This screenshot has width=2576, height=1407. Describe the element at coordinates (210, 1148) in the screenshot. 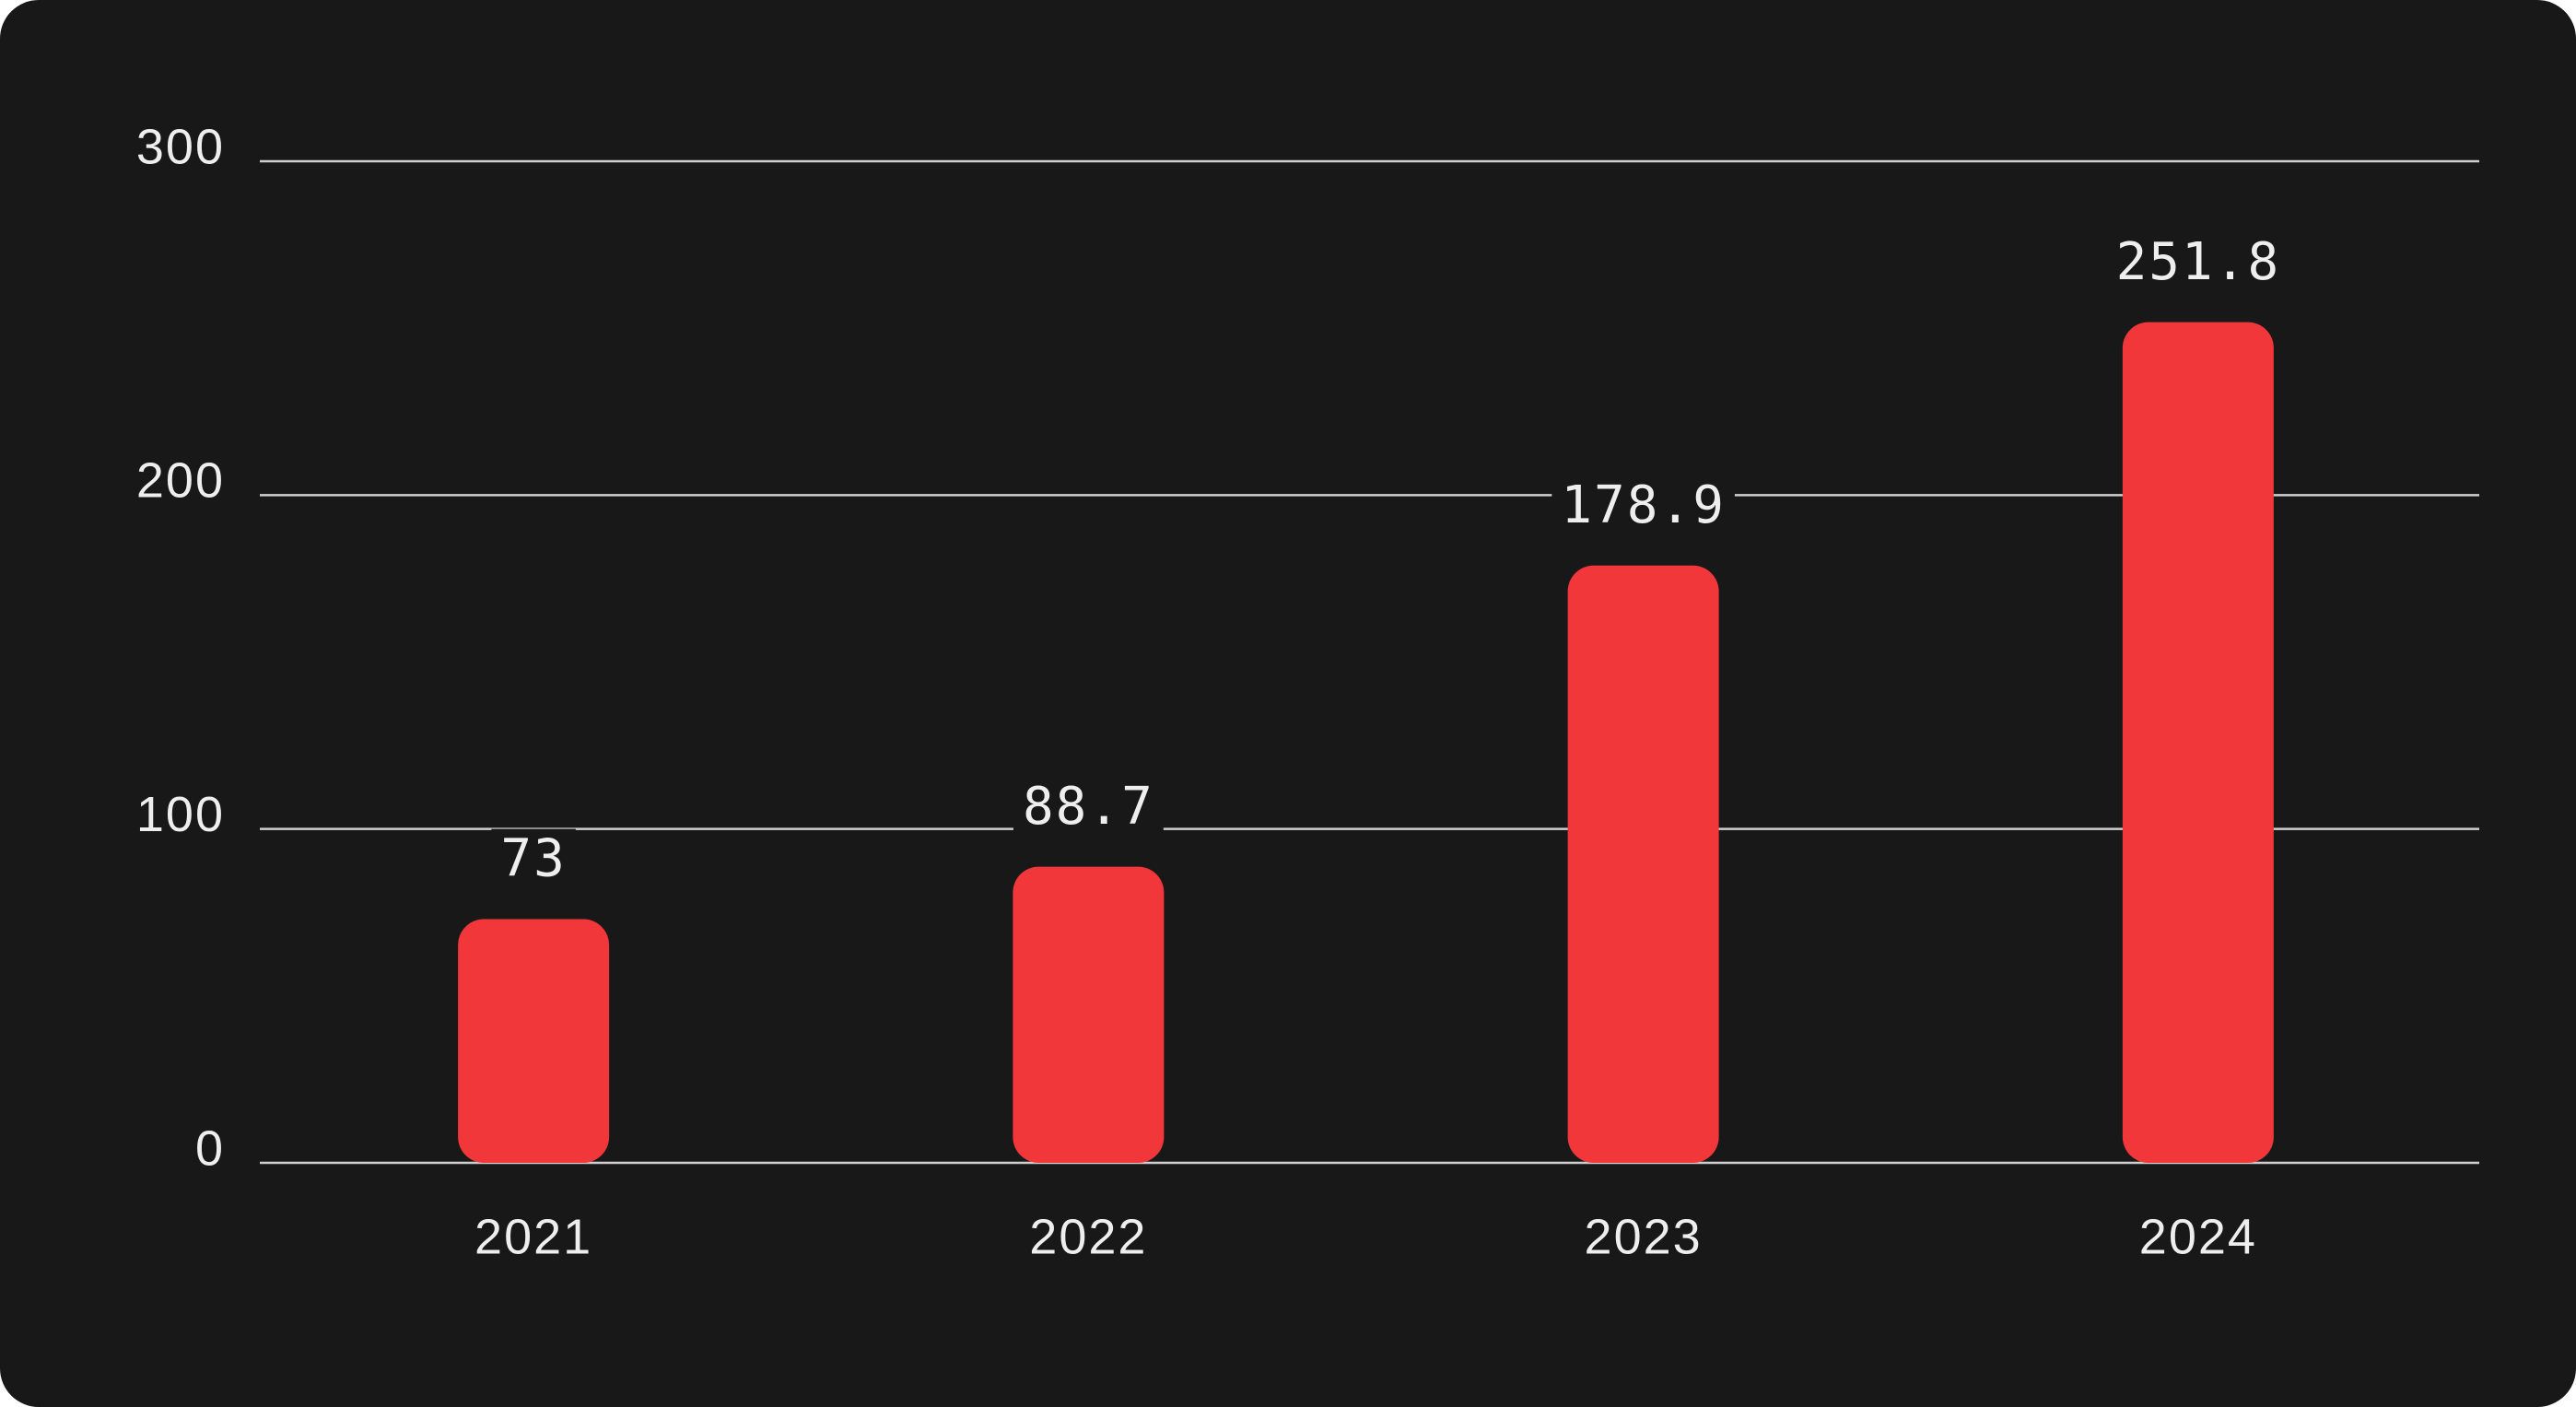

I see `y-tick-label: 0` at that location.